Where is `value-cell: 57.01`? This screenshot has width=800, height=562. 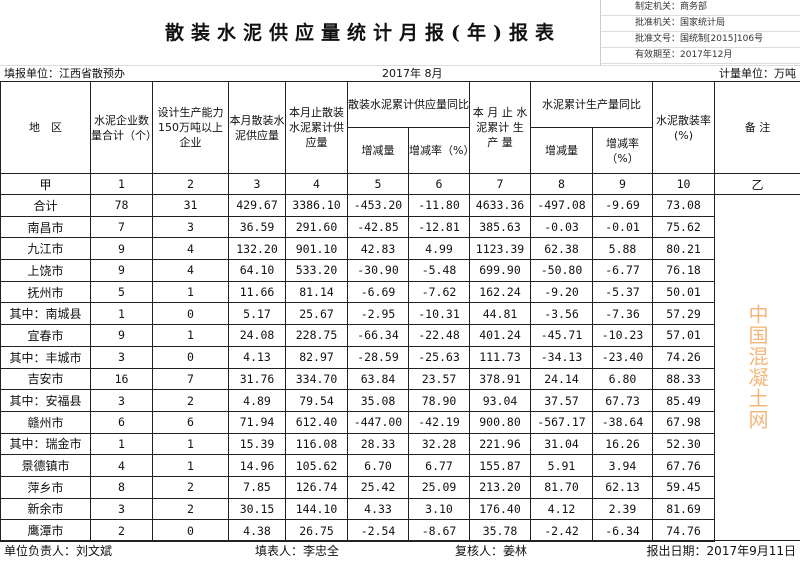 value-cell: 57.01 is located at coordinates (684, 336).